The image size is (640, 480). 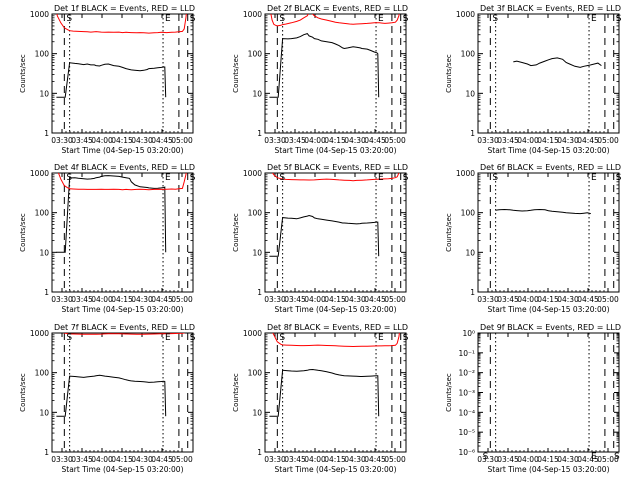 I want to click on y-tick-label: 10⁻², so click(x=466, y=373).